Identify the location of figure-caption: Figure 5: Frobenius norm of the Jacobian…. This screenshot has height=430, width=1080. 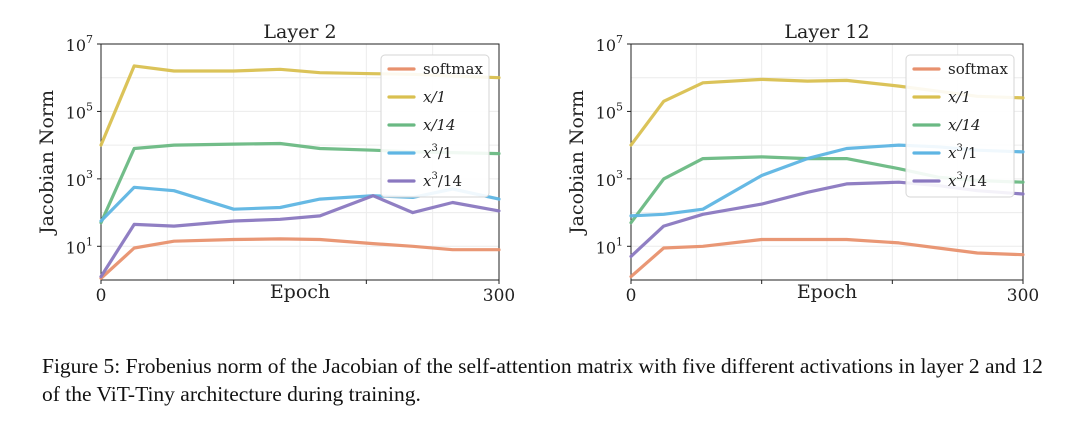
(542, 380).